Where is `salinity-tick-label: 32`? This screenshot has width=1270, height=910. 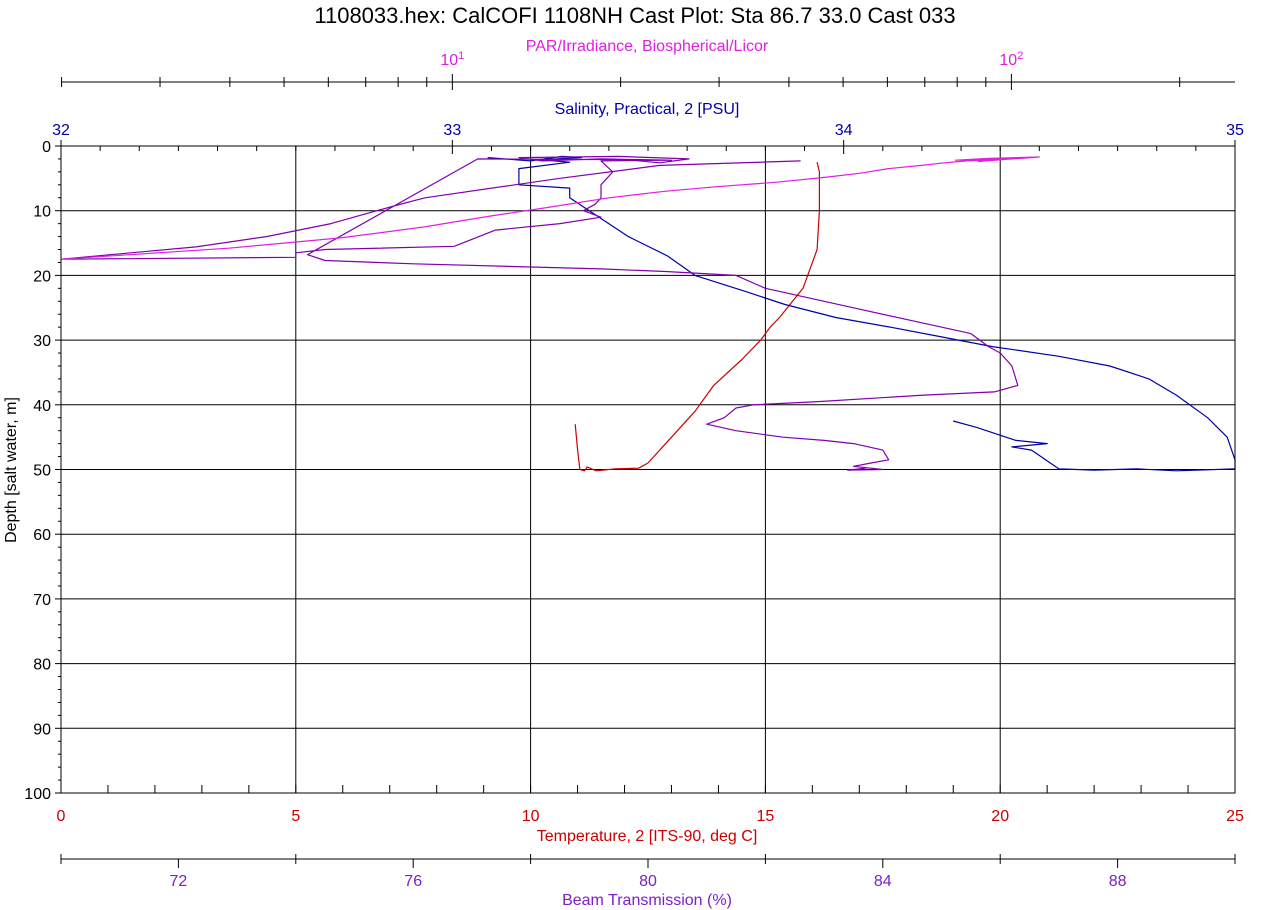 salinity-tick-label: 32 is located at coordinates (61, 130).